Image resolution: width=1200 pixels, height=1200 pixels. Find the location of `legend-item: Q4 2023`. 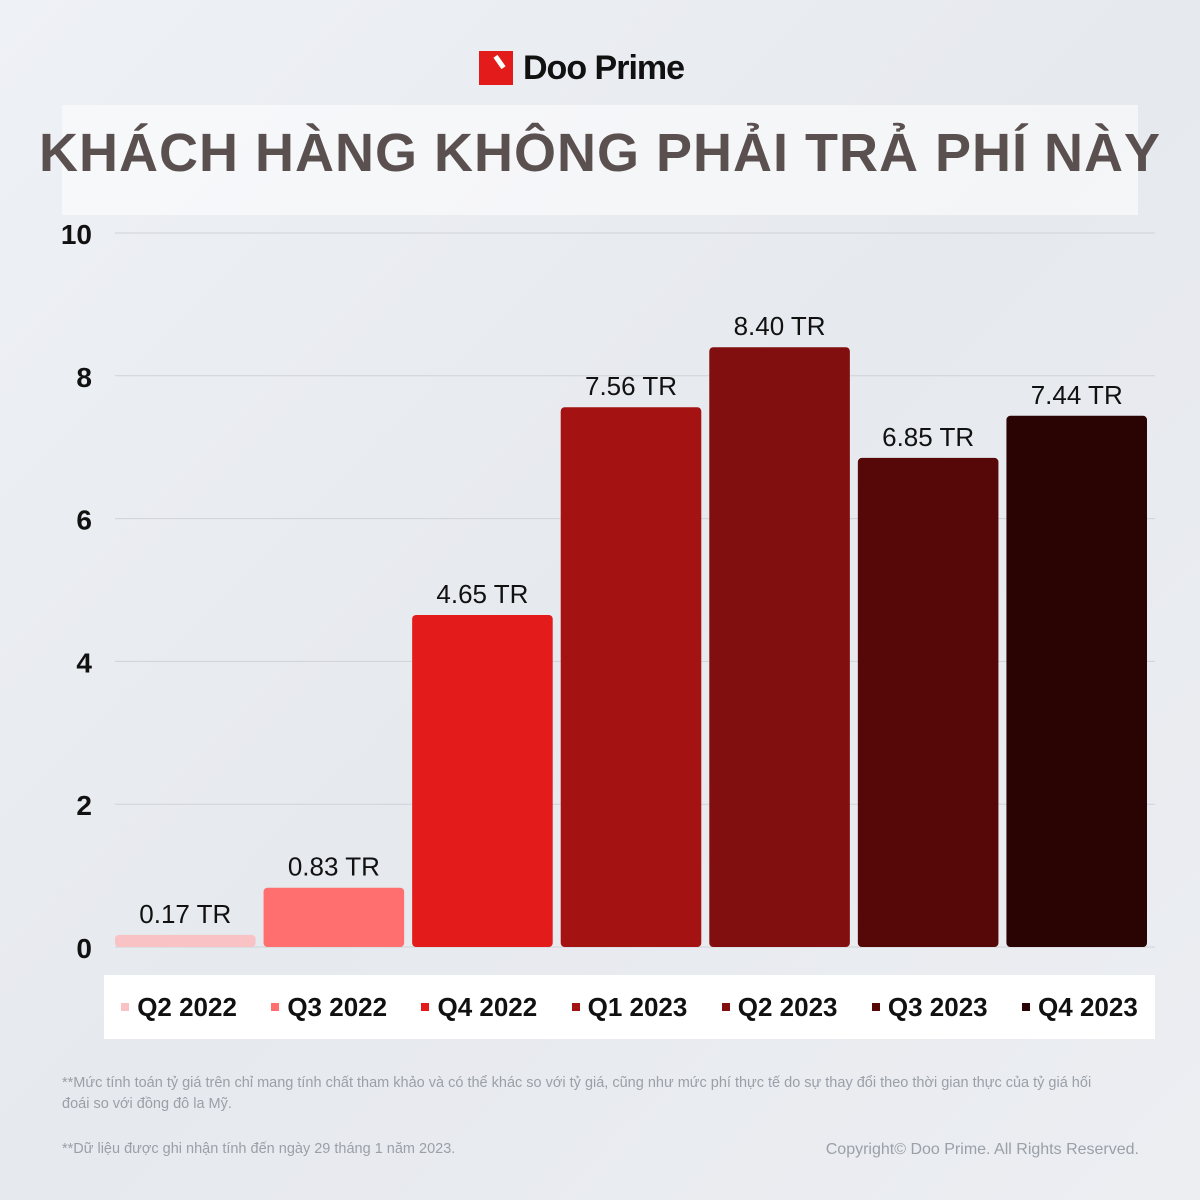

legend-item: Q4 2023 is located at coordinates (1080, 1007).